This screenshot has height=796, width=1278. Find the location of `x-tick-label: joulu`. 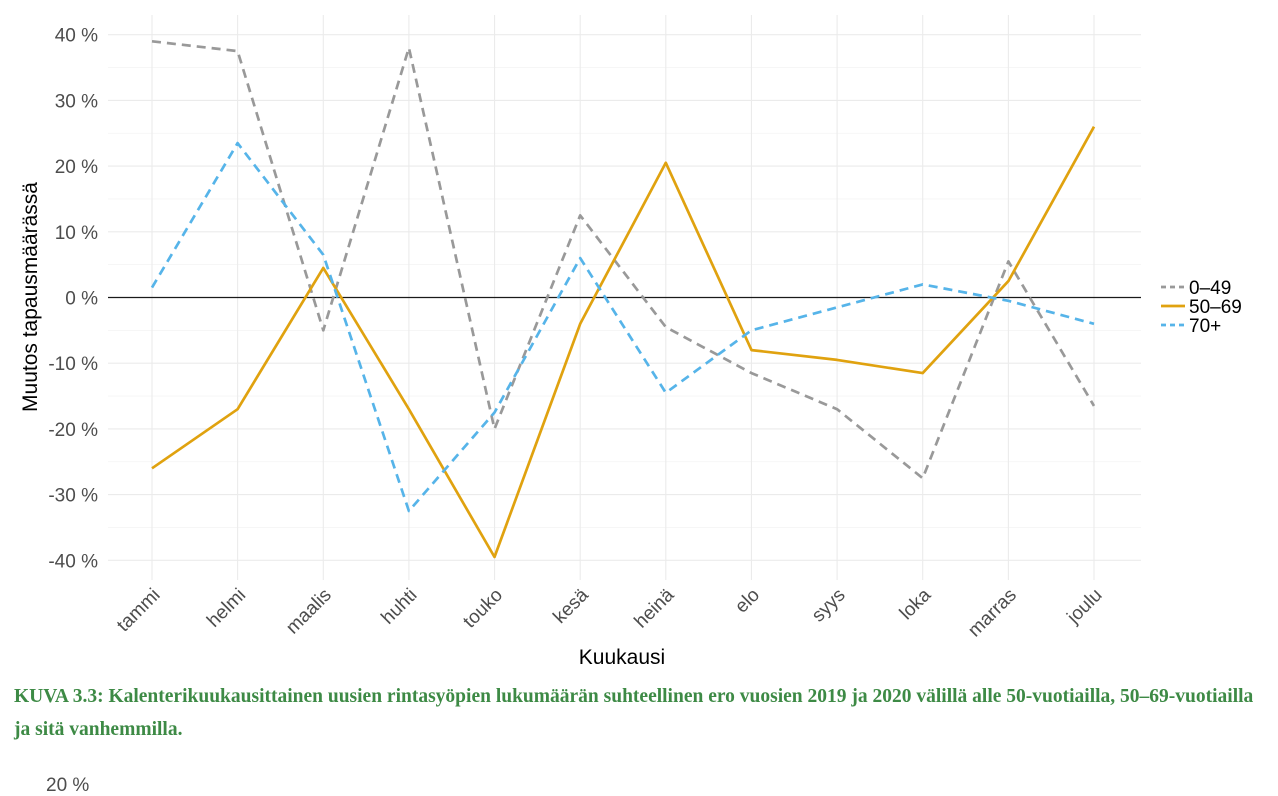

x-tick-label: joulu is located at coordinates (1085, 607).